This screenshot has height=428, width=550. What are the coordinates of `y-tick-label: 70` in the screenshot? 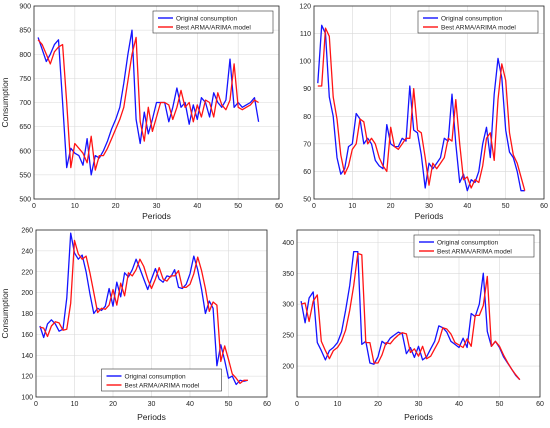 It's located at (307, 144).